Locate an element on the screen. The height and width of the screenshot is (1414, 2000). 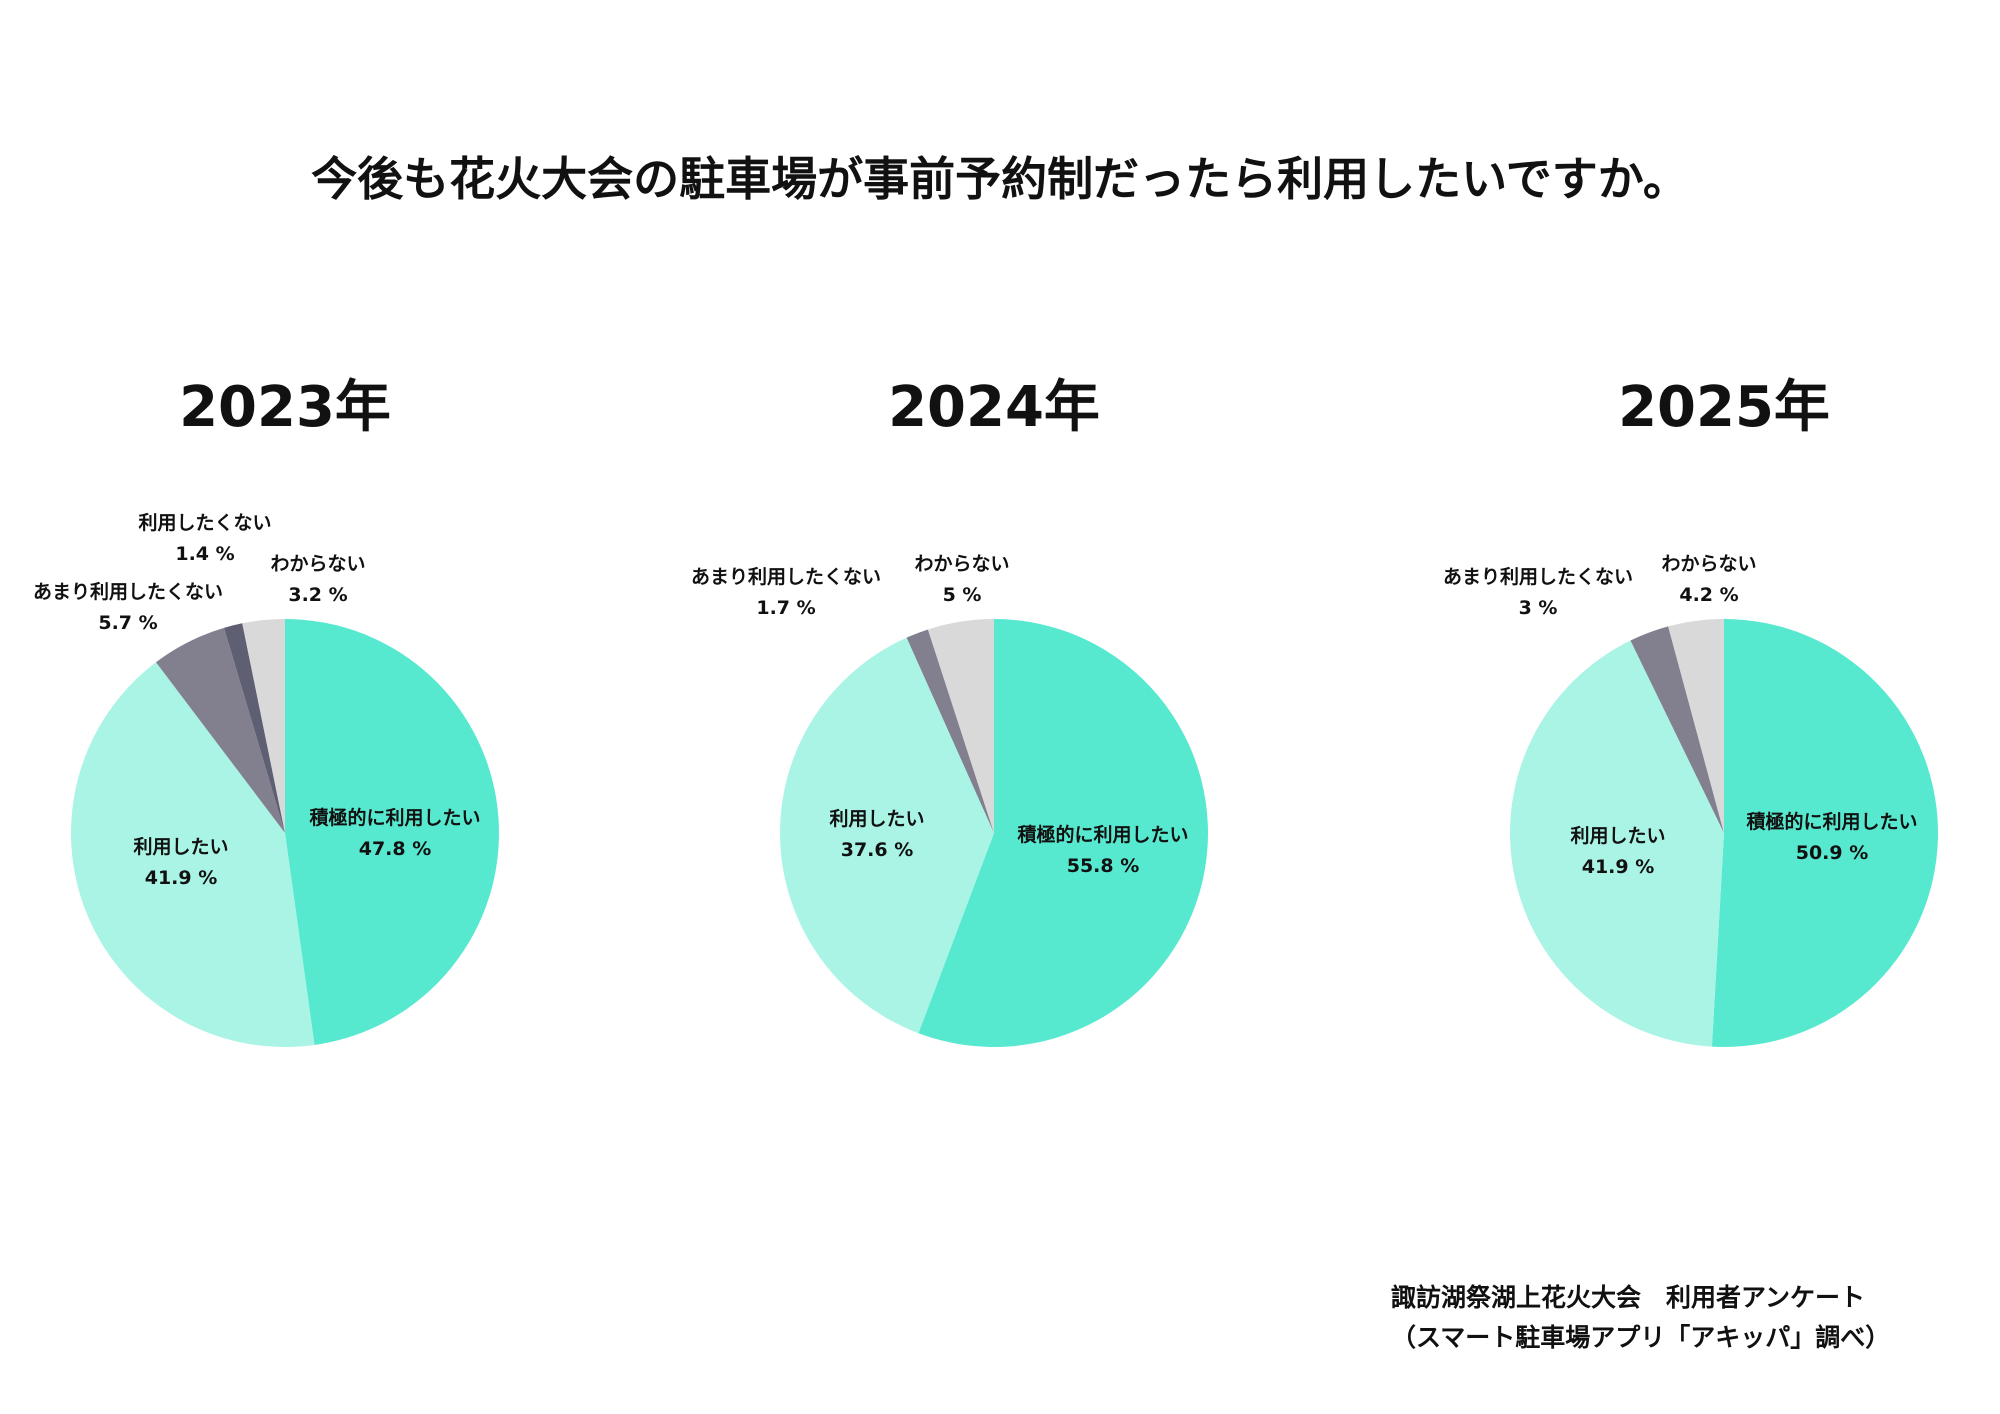
source-line-1: 諏訪湖祭湖上花火大会 利用者アンケート is located at coordinates (1628, 1297).